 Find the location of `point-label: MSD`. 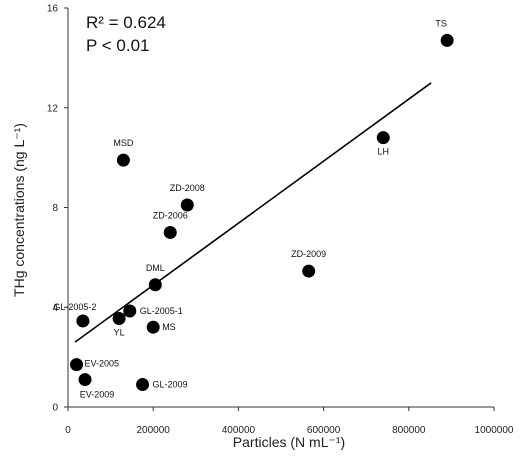

point-label: MSD is located at coordinates (123, 143).